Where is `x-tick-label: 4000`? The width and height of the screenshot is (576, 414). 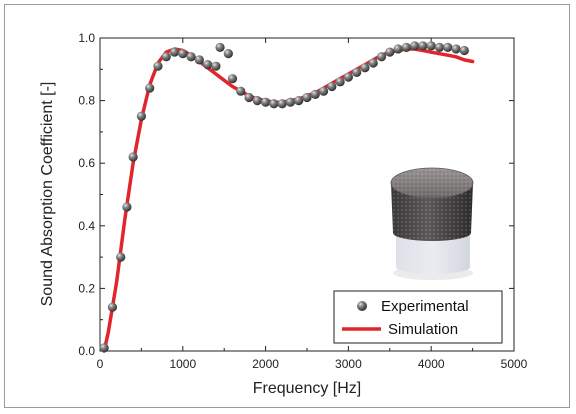
x-tick-label: 4000 is located at coordinates (431, 364).